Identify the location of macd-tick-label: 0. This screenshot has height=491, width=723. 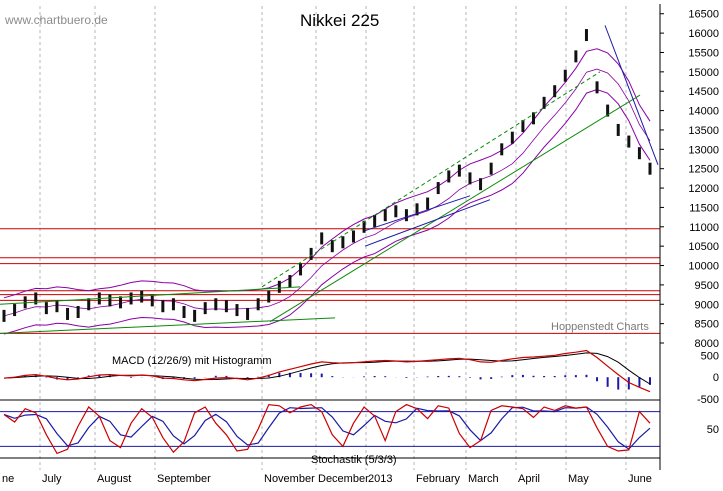
(716, 378).